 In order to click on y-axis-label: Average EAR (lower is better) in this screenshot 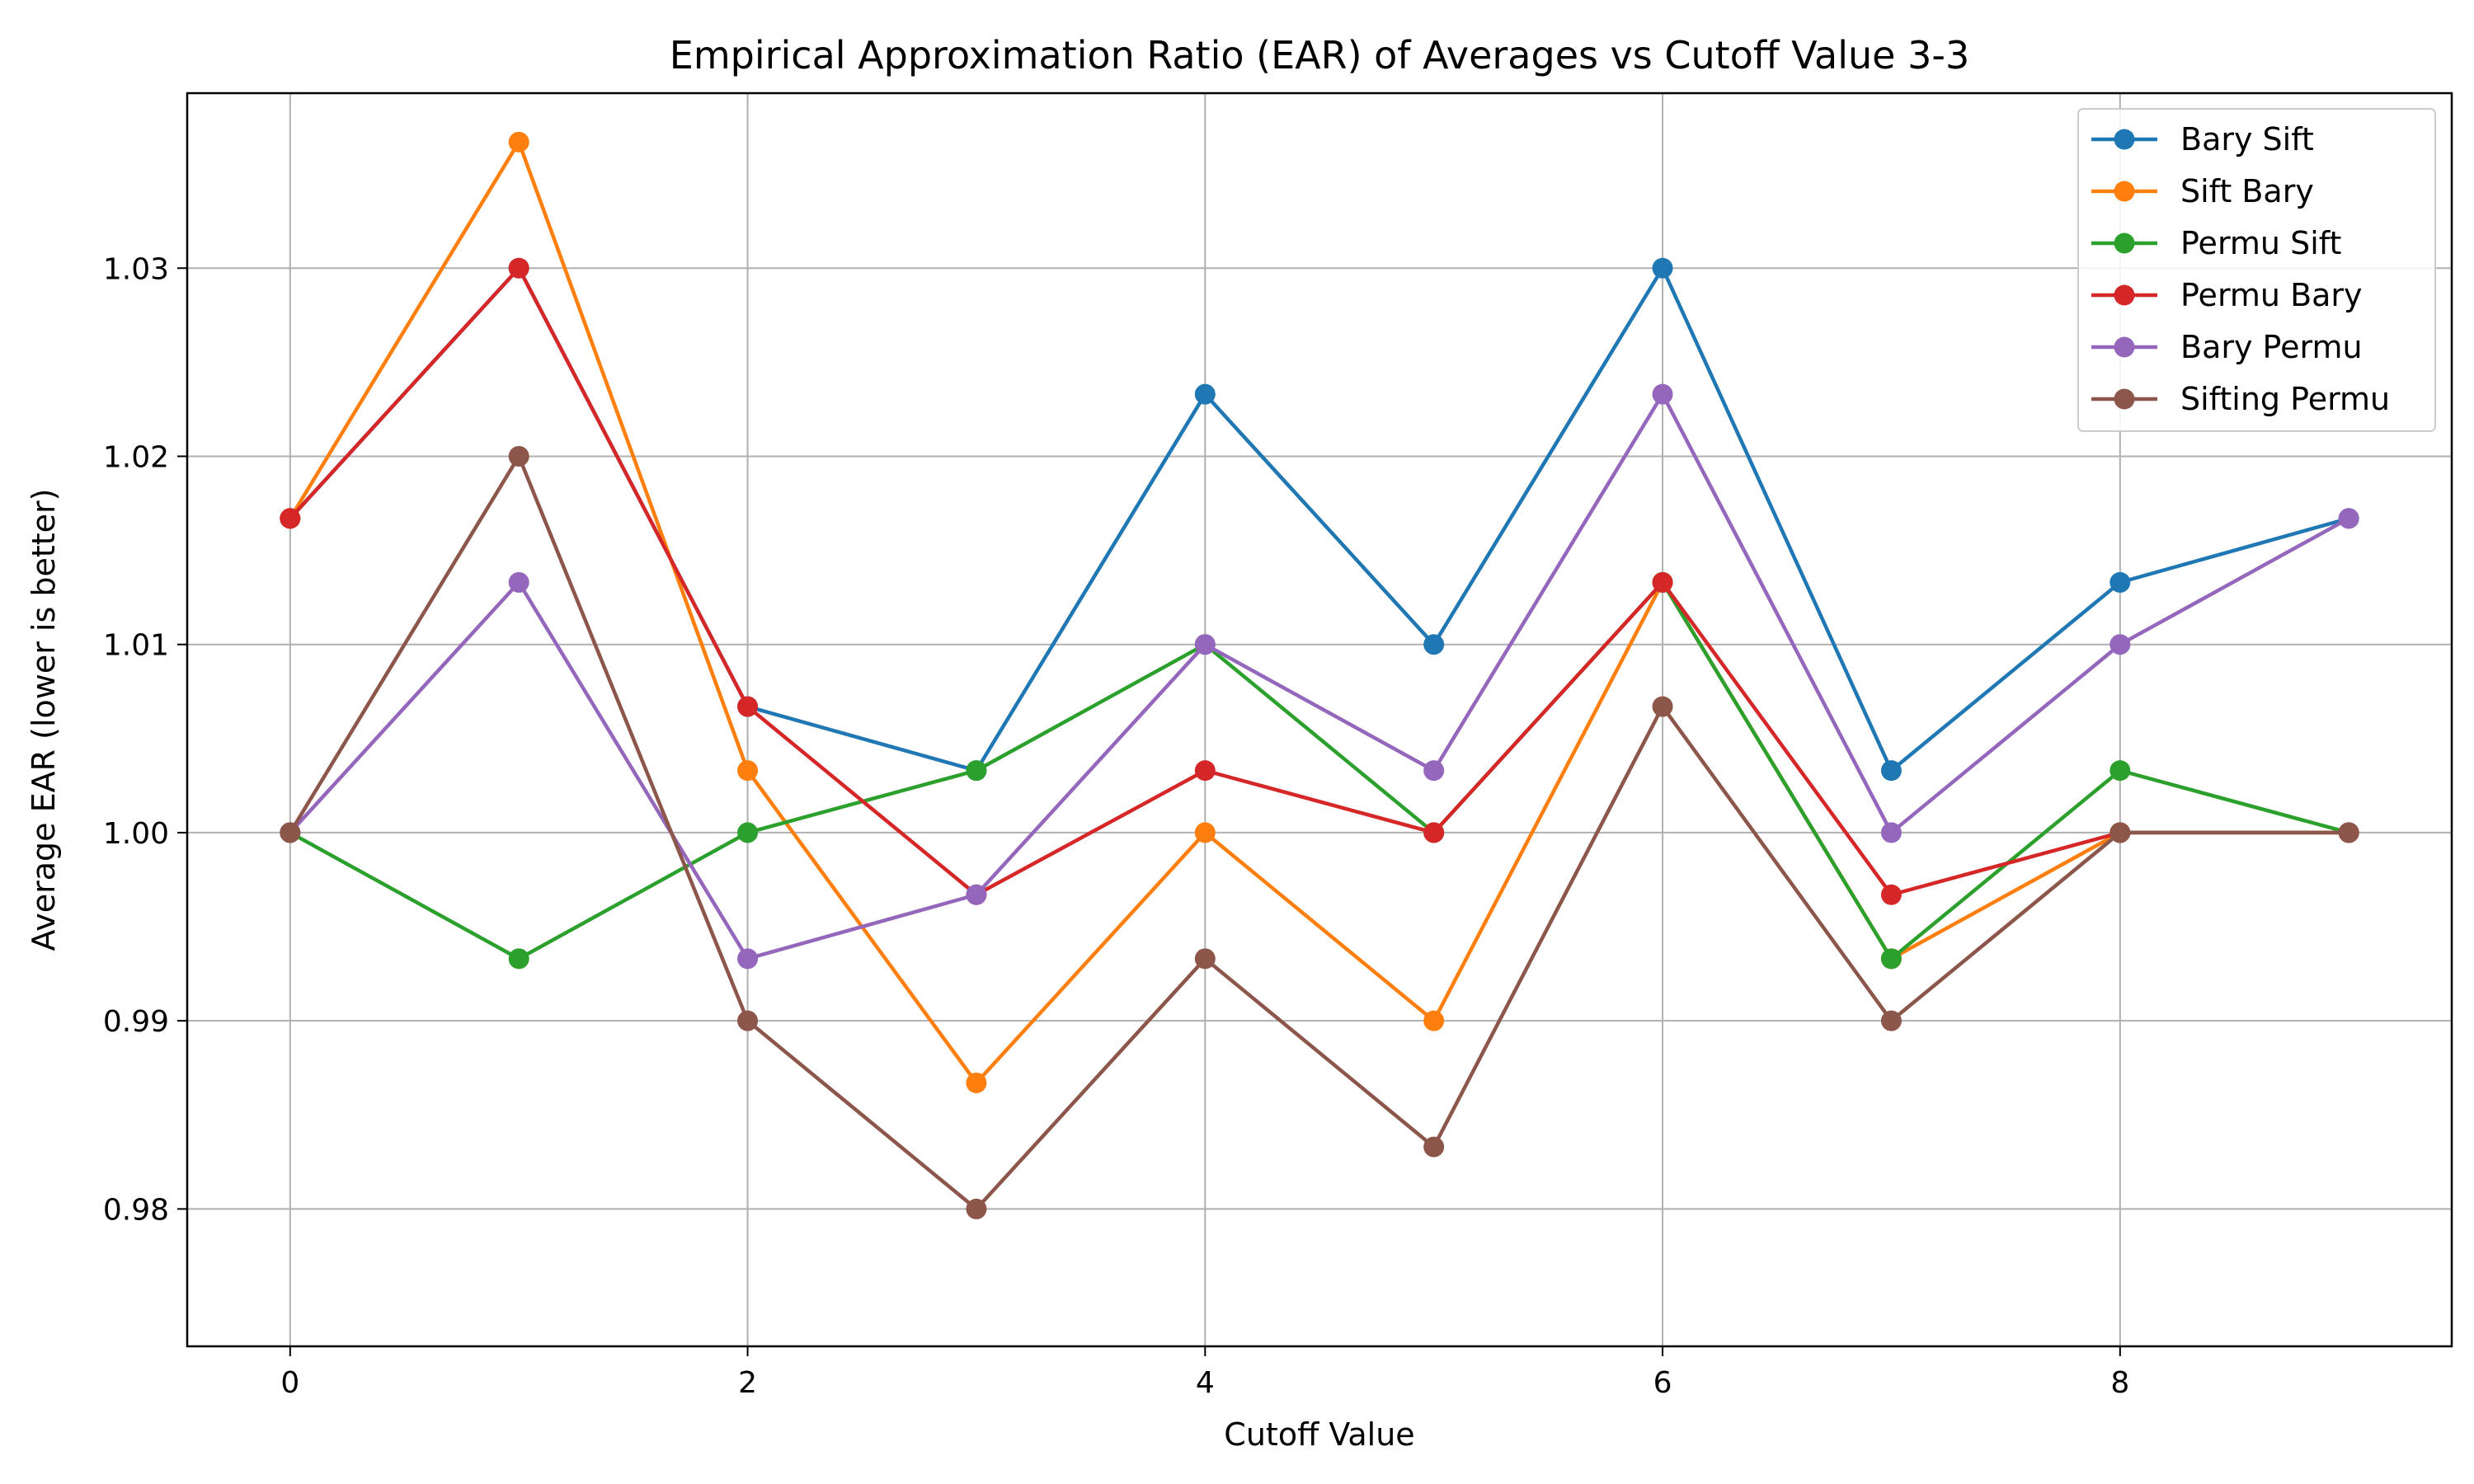, I will do `click(44, 720)`.